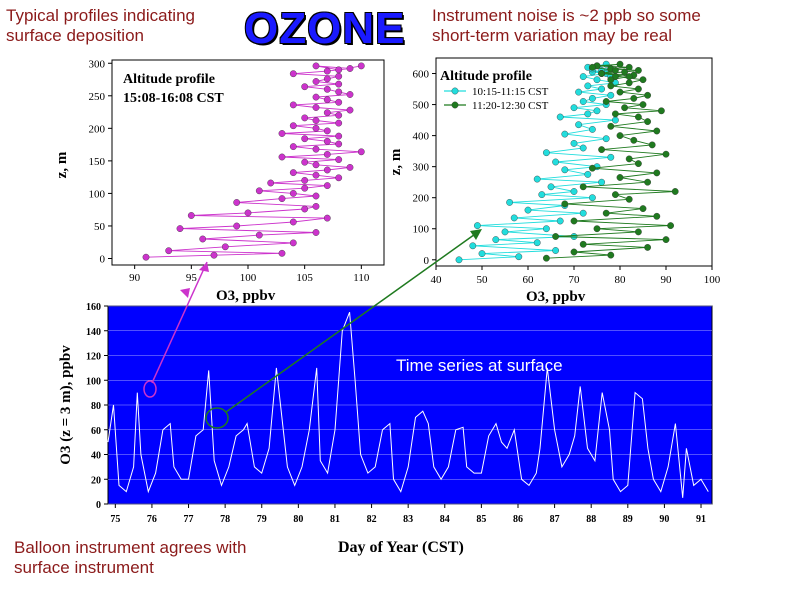 The width and height of the screenshot is (800, 600). I want to click on x-tick-label: 85, so click(481, 519).